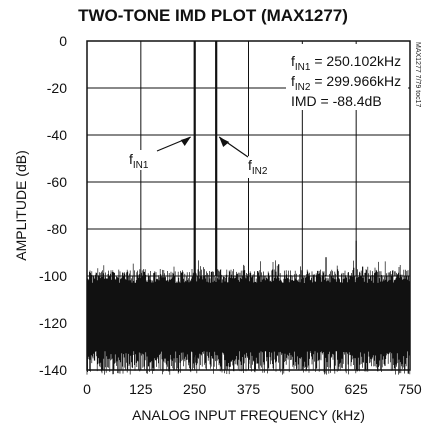 Image resolution: width=426 pixels, height=430 pixels. What do you see at coordinates (356, 389) in the screenshot?
I see `x-tick-label: 625` at bounding box center [356, 389].